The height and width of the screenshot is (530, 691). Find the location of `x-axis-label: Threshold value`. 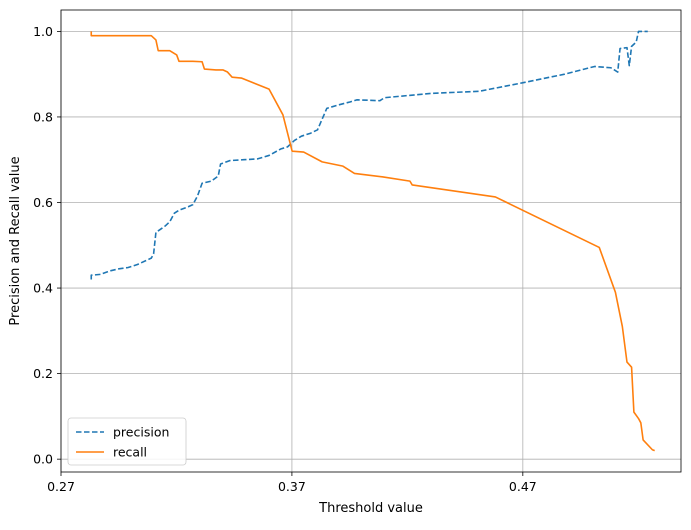

x-axis-label: Threshold value is located at coordinates (370, 508).